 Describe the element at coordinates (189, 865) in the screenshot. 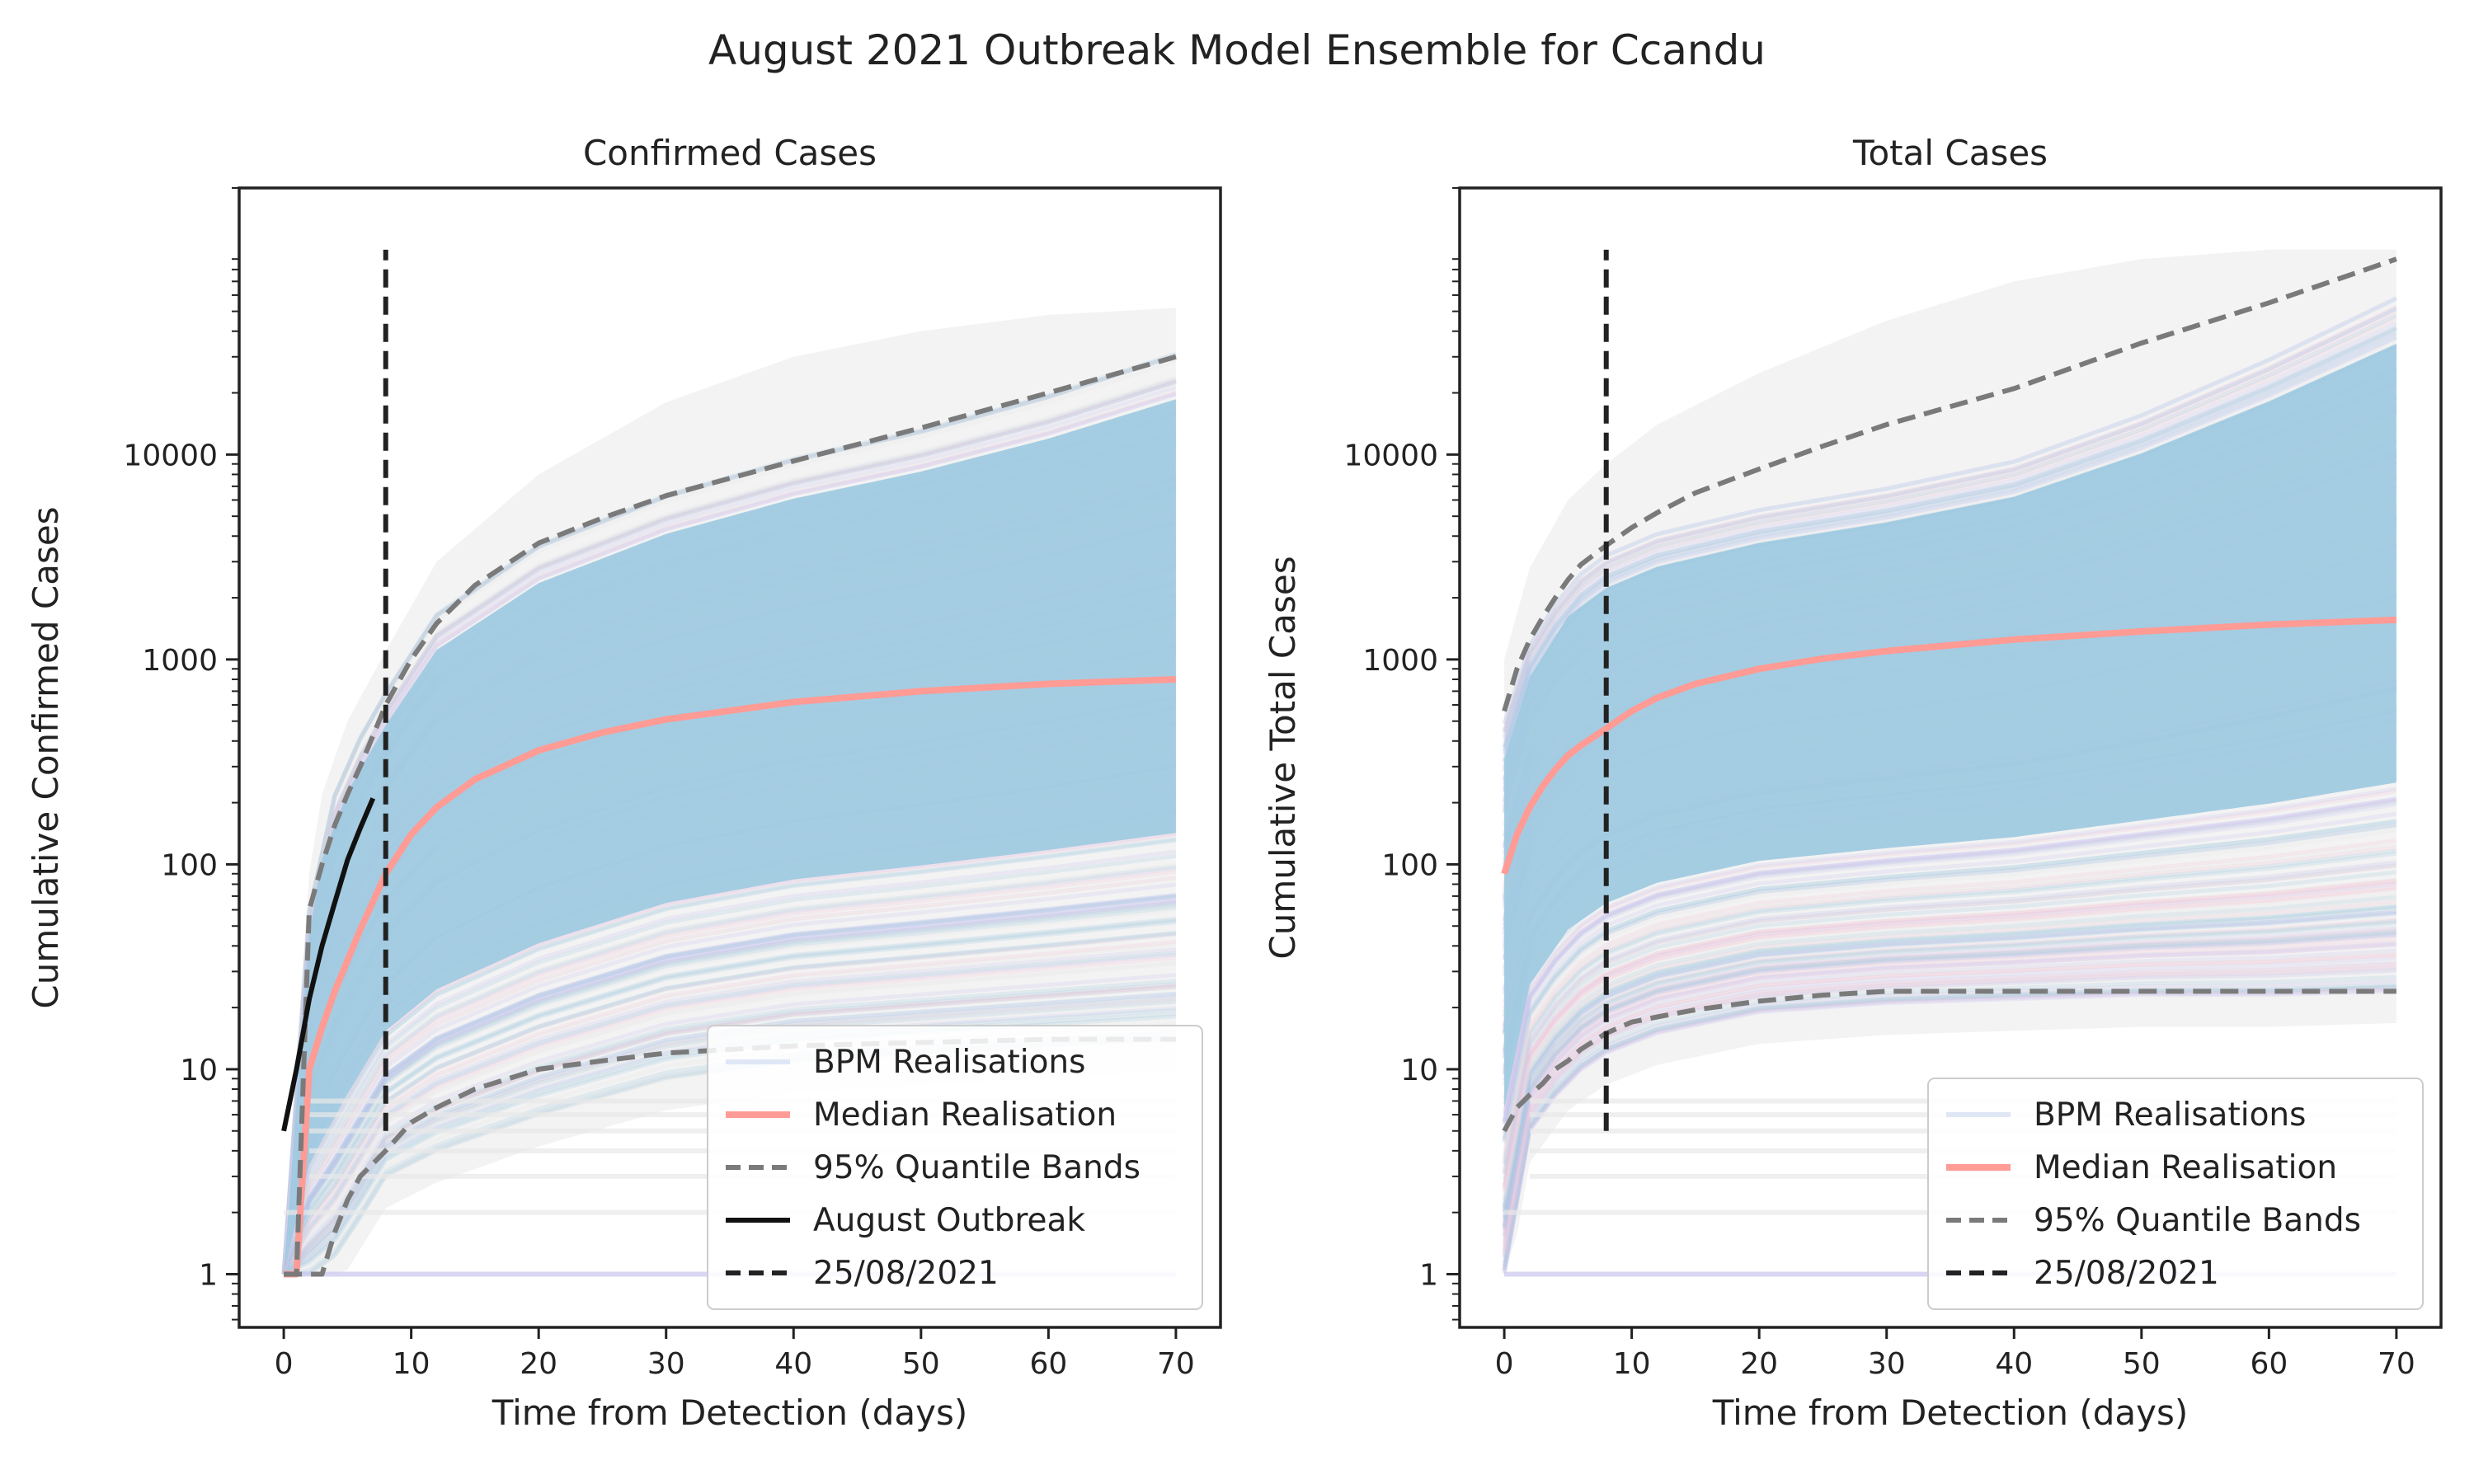

I see `y-tick-label: 100` at that location.